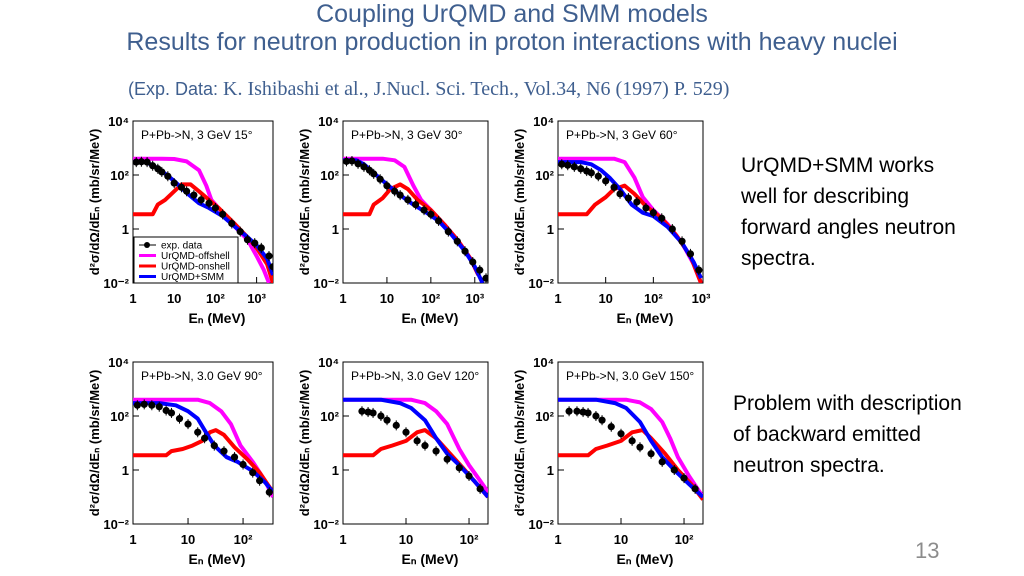 This screenshot has width=1024, height=576. What do you see at coordinates (182, 246) in the screenshot?
I see `legend-entry: exp. data` at bounding box center [182, 246].